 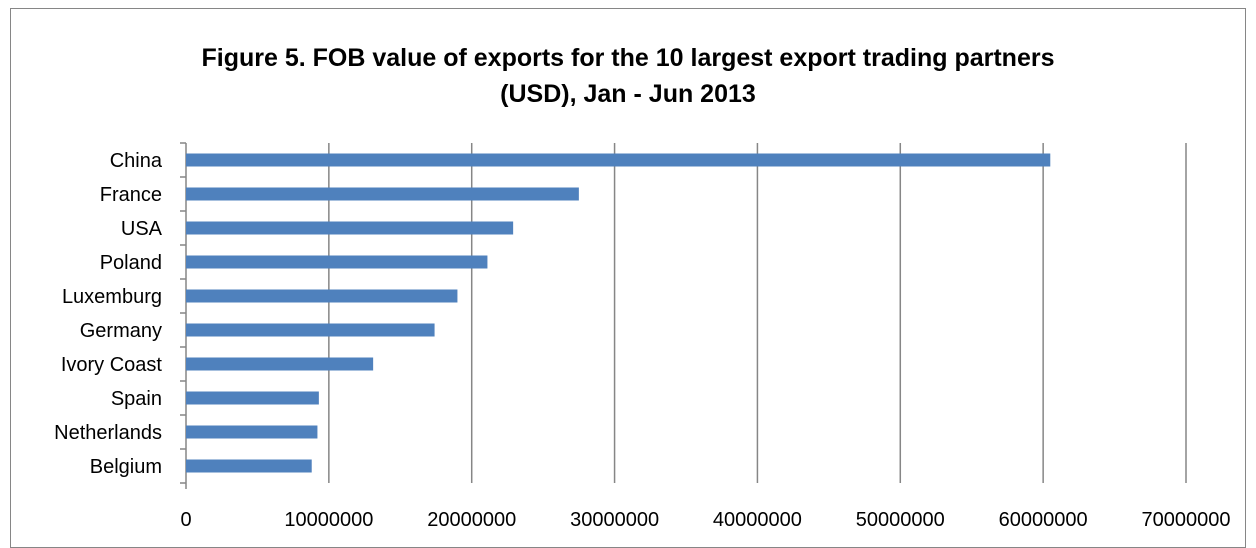 What do you see at coordinates (322, 296) in the screenshot?
I see `bar-luxemburg` at bounding box center [322, 296].